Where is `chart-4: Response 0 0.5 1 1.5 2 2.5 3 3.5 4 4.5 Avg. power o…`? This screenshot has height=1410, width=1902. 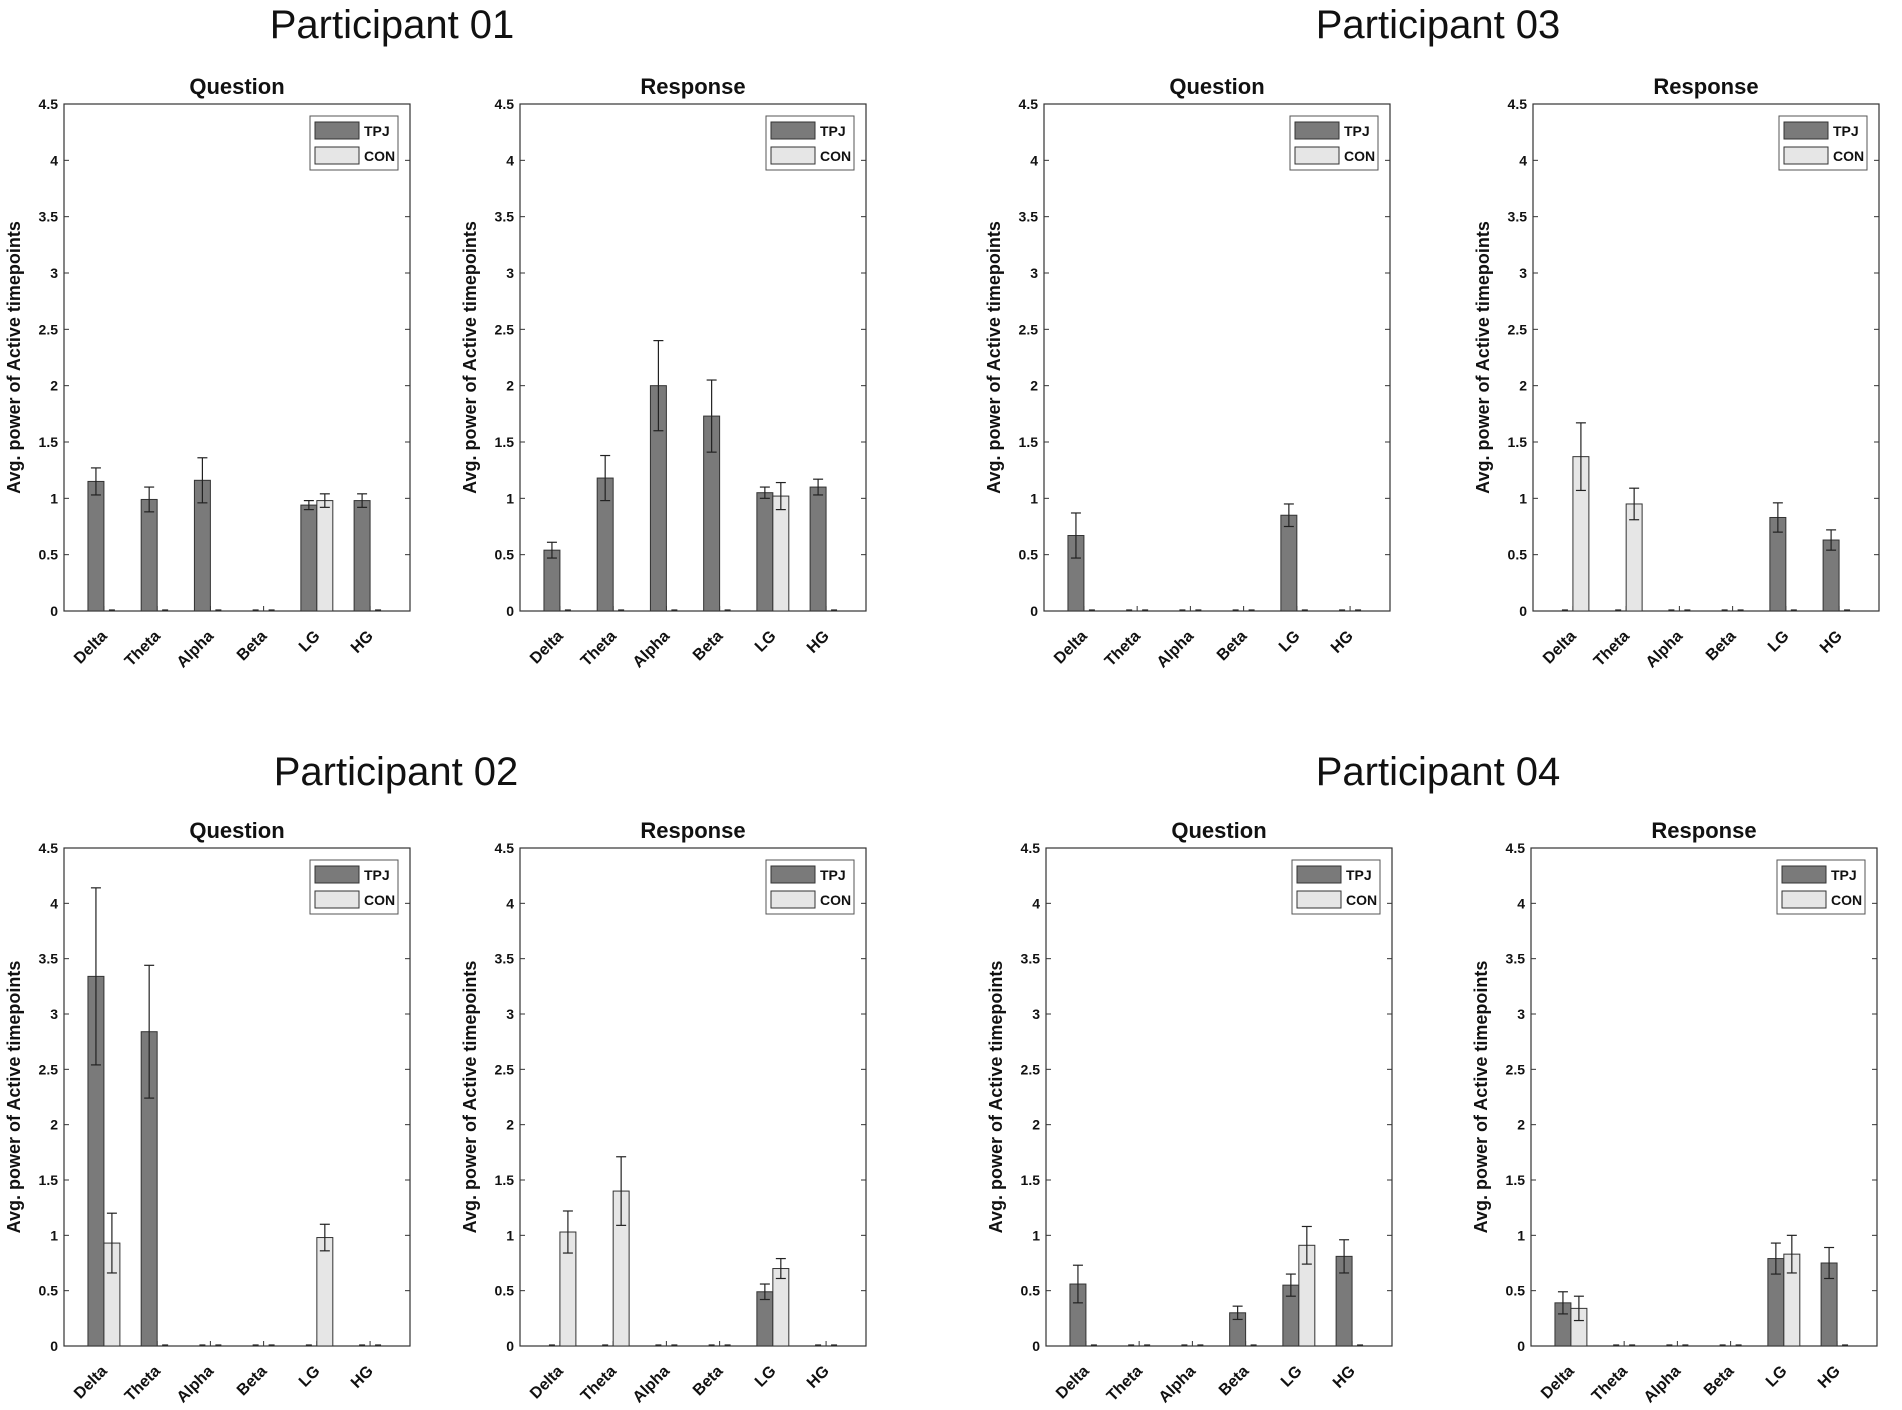
chart-4: Response 0 0.5 1 1.5 2 2.5 3 3.5 4 4.5 Avg. power o… is located at coordinates (1676, 373).